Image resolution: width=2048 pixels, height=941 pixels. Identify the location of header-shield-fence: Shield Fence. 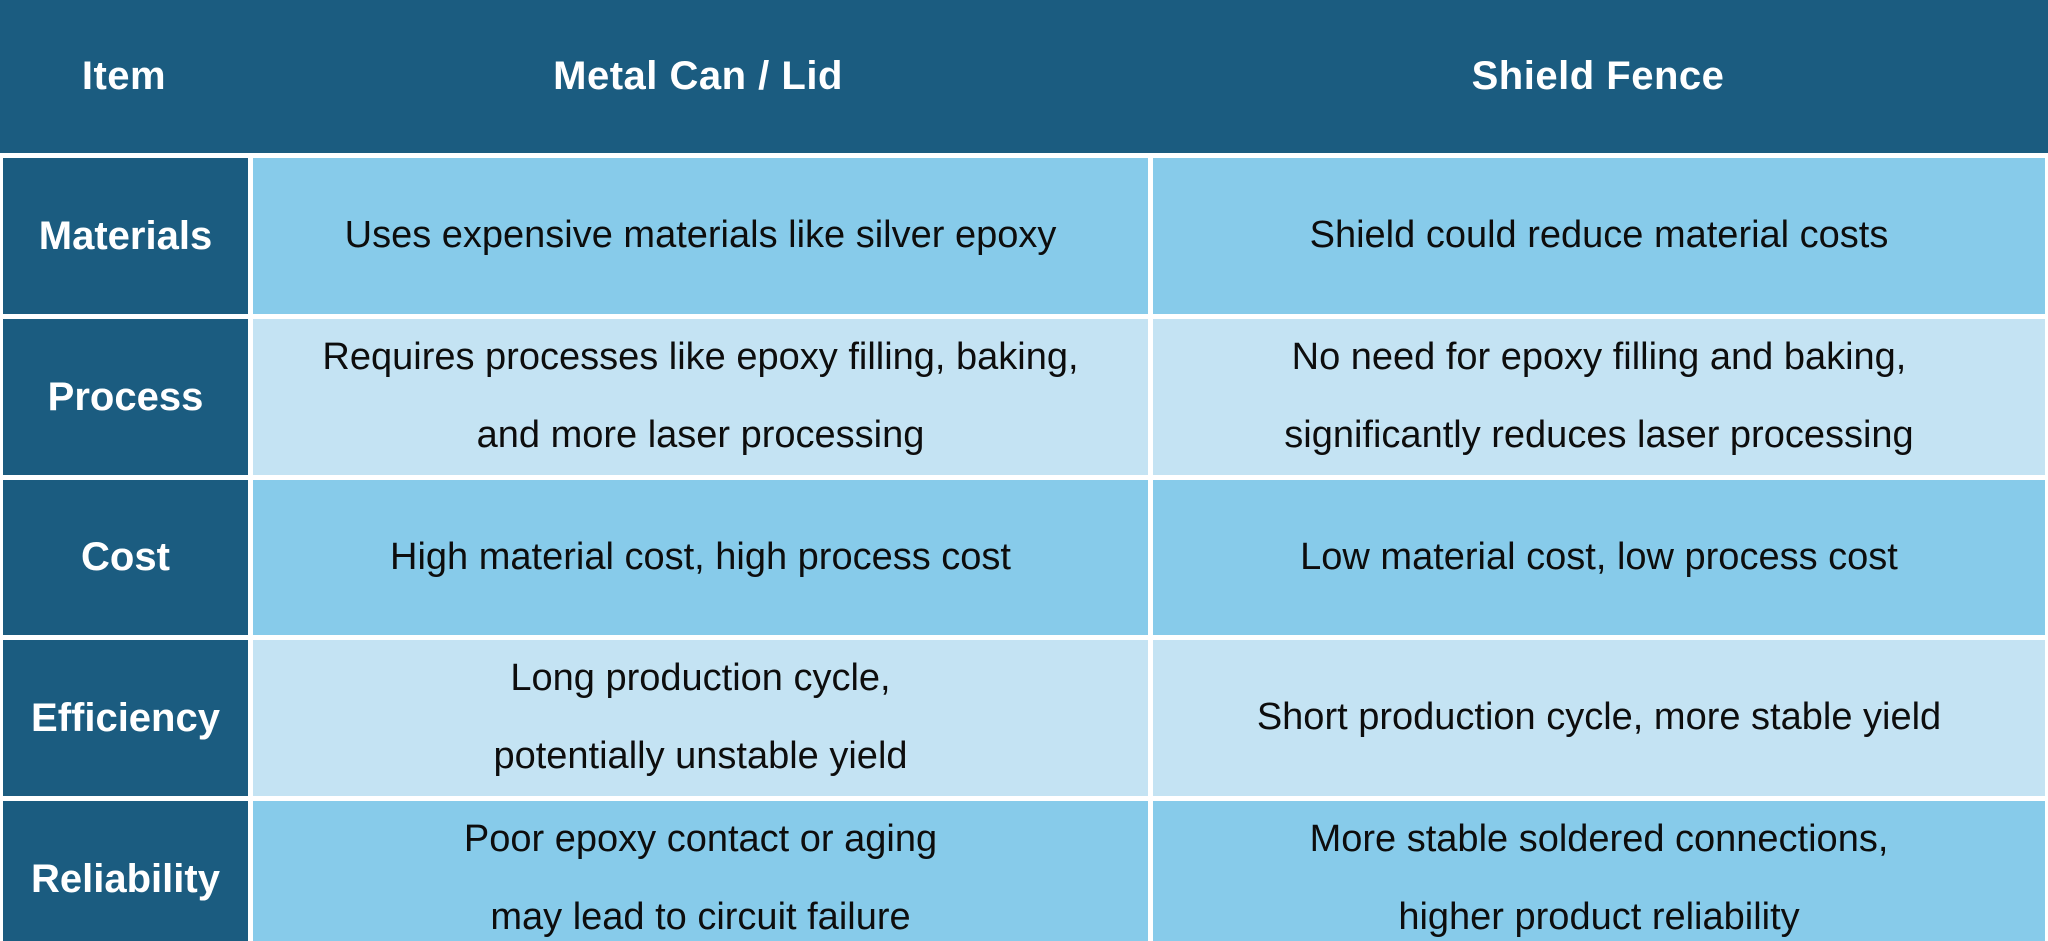
(1598, 76).